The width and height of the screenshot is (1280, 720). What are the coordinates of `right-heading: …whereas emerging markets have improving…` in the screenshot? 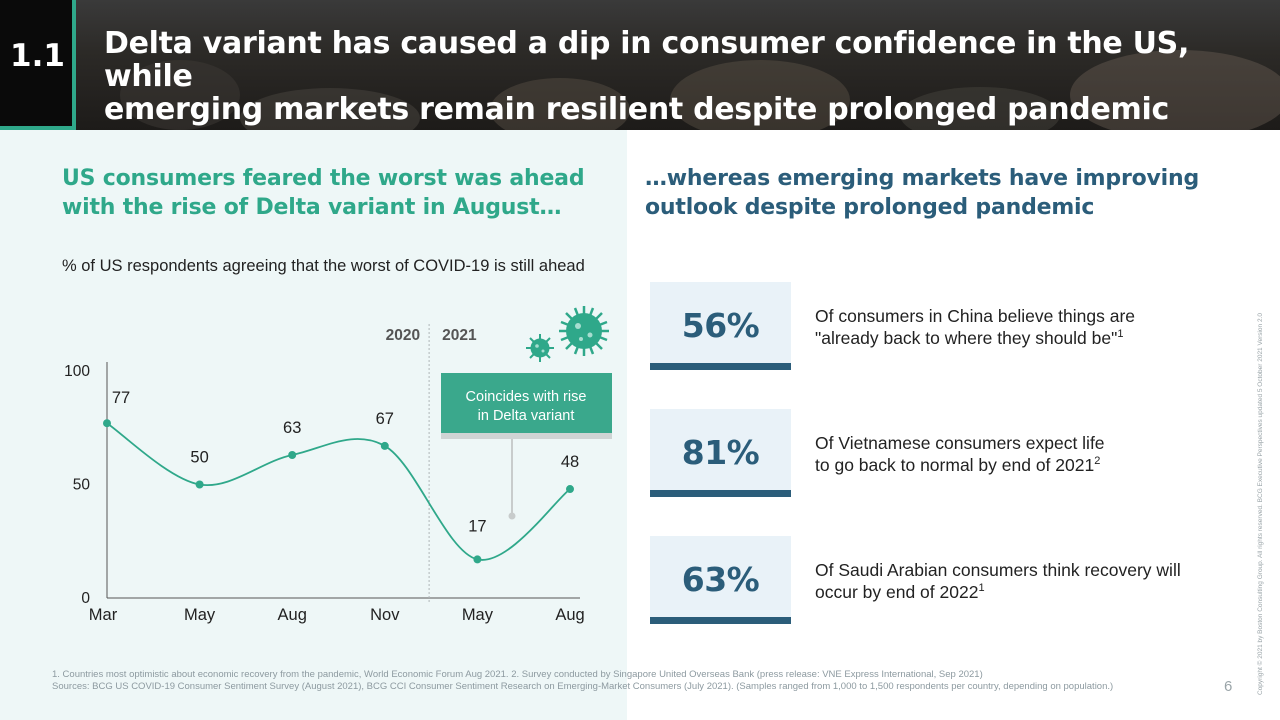 It's located at (922, 193).